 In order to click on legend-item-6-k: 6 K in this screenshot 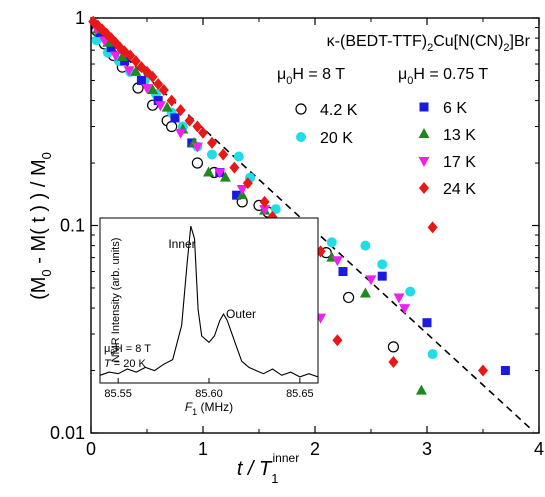, I will do `click(443, 108)`.